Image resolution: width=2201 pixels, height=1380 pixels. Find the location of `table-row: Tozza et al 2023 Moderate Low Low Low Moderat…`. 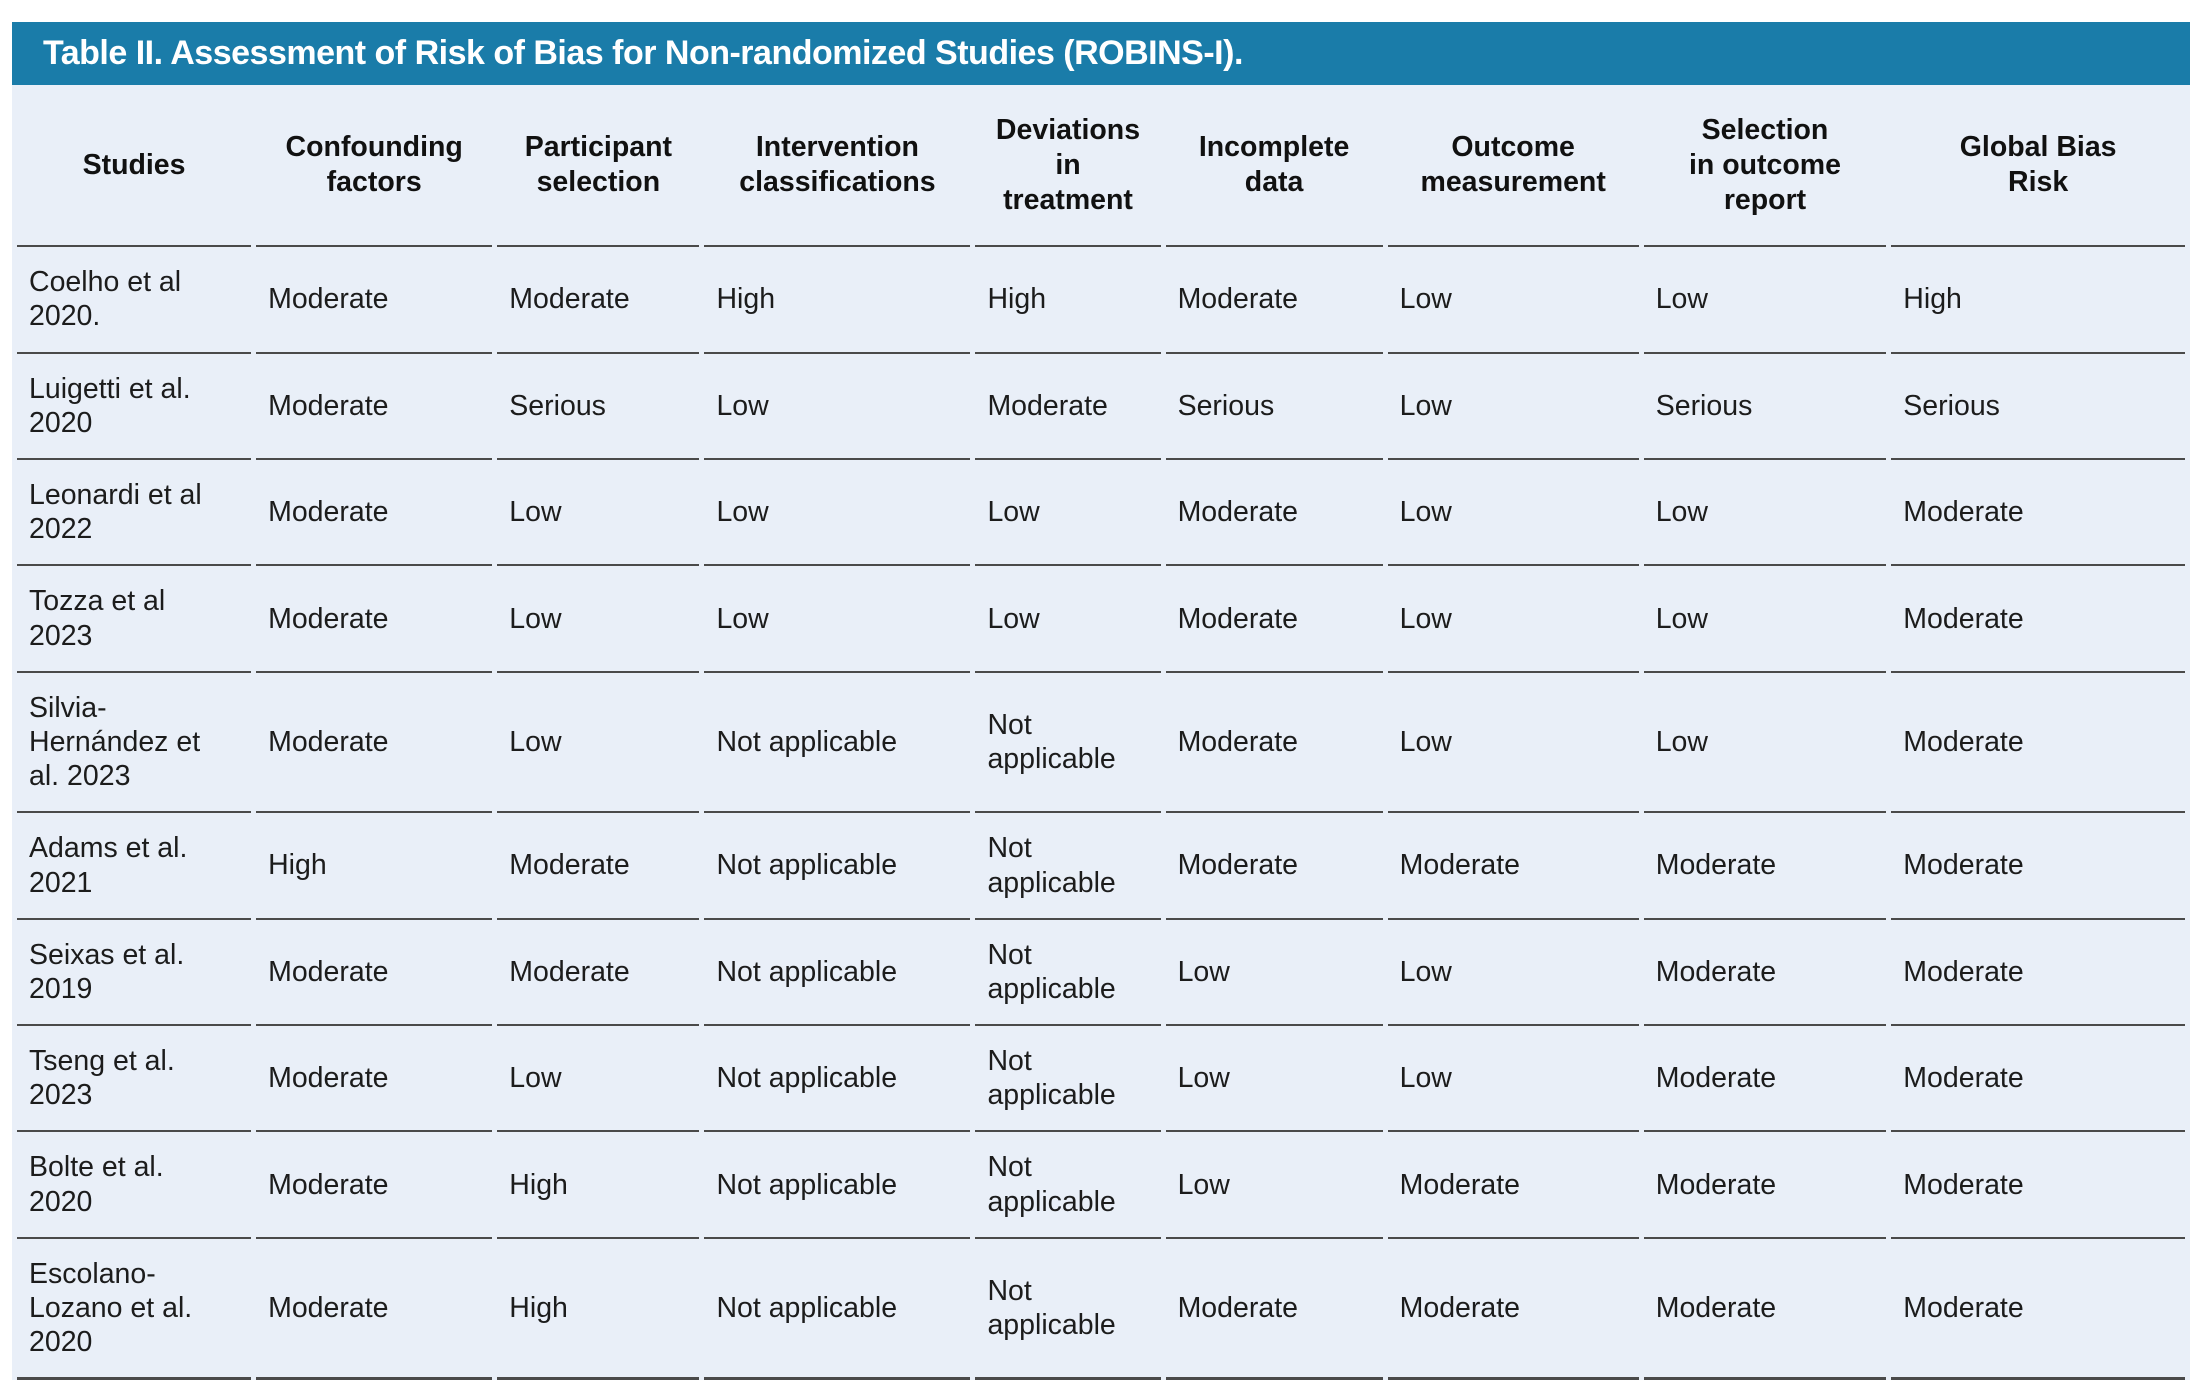

table-row: Tozza et al 2023 Moderate Low Low Low Moderat… is located at coordinates (1101, 619).